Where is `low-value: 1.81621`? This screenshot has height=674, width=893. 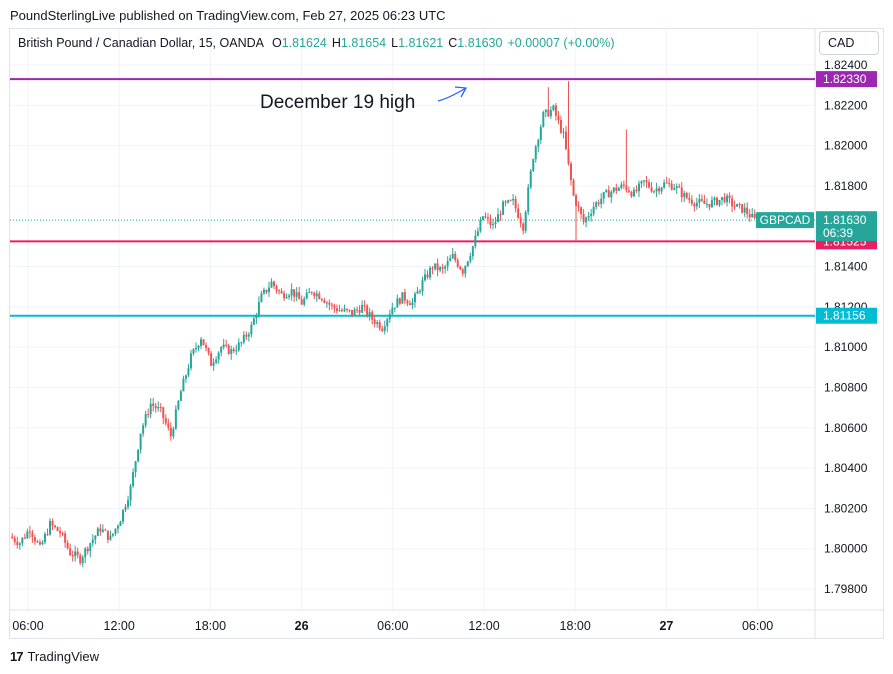
low-value: 1.81621 is located at coordinates (421, 43).